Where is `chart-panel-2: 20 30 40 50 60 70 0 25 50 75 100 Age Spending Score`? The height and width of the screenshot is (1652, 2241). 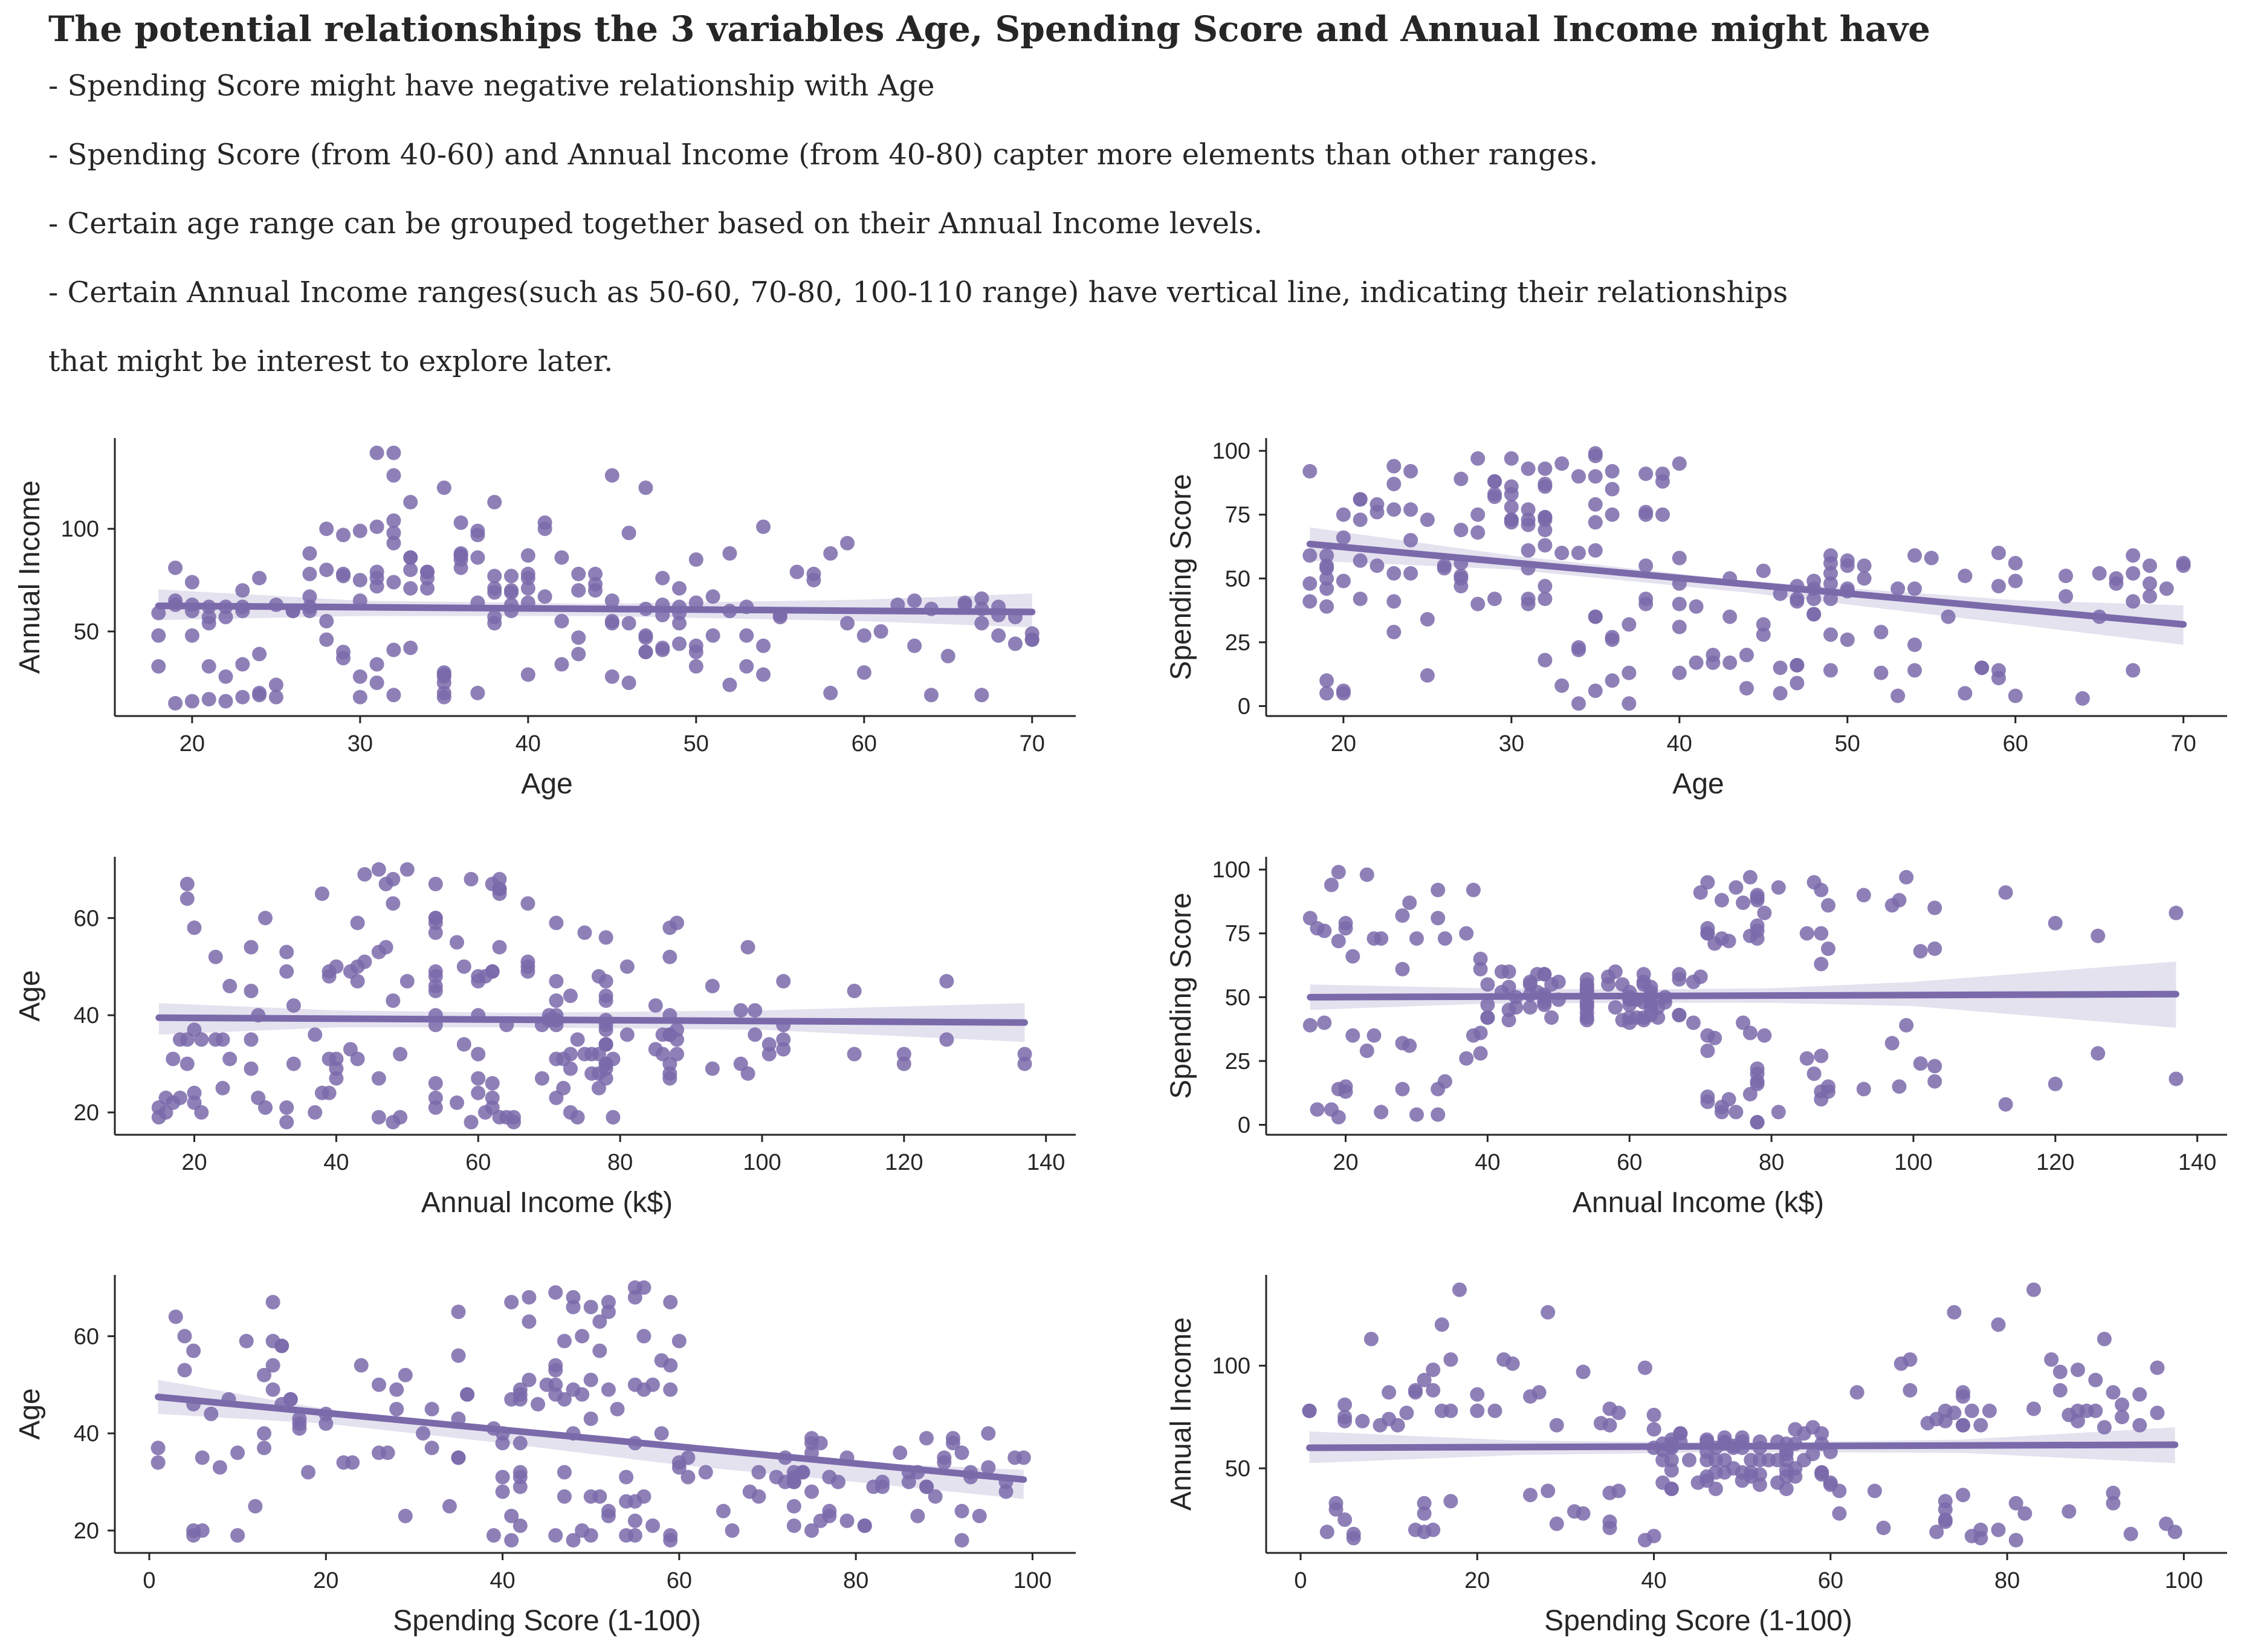
chart-panel-2: 20 30 40 50 60 70 0 25 50 75 100 Age Spending Score is located at coordinates (1696, 619).